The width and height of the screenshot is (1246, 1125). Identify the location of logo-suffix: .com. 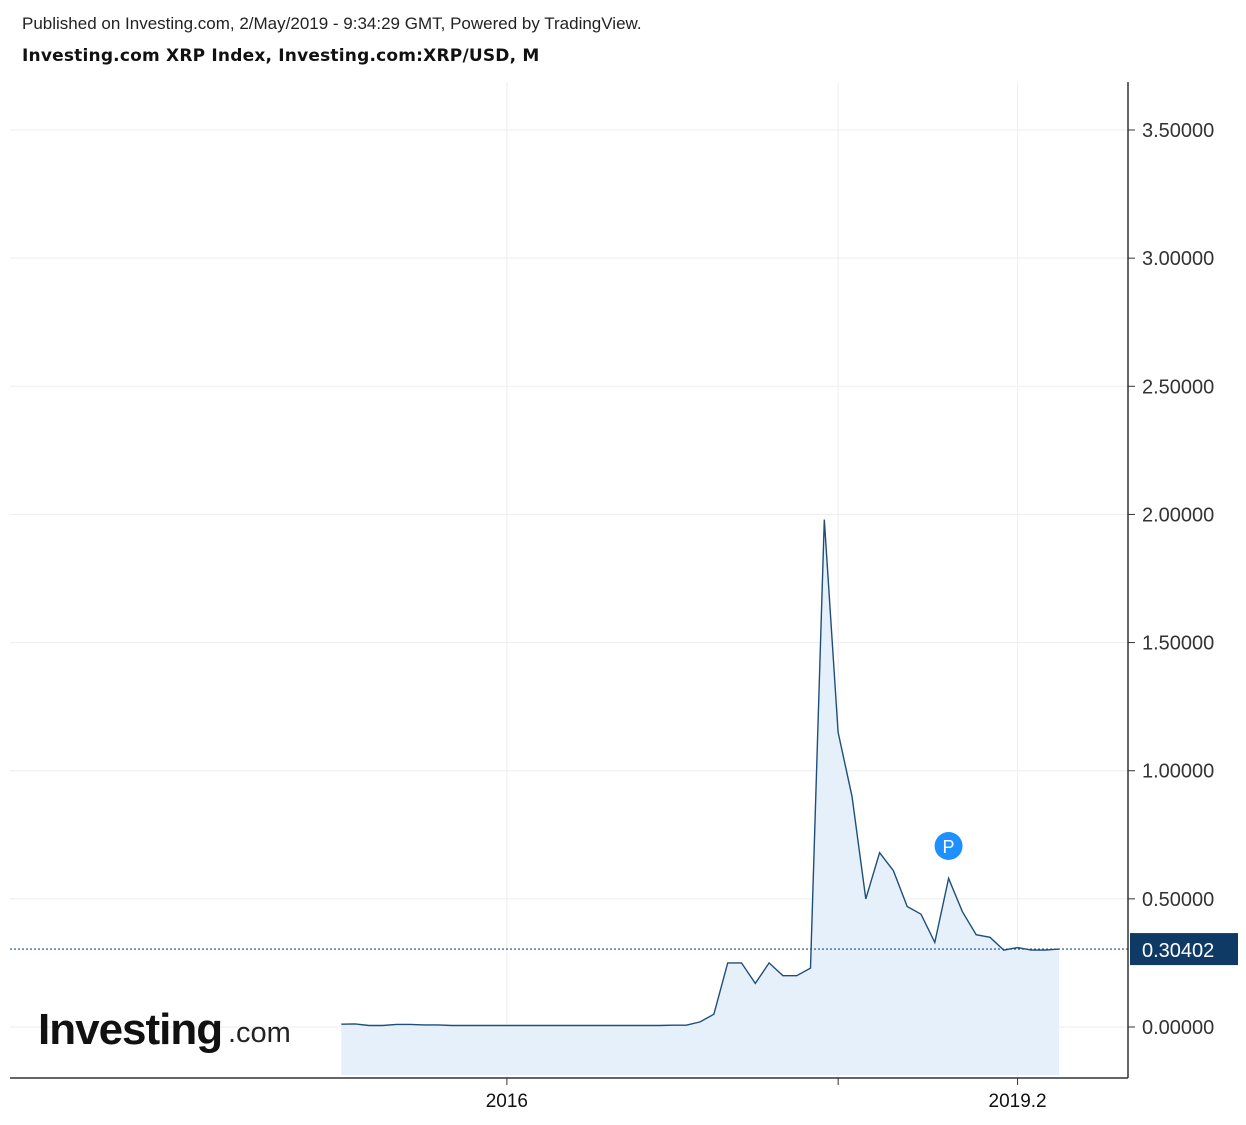
(259, 1033).